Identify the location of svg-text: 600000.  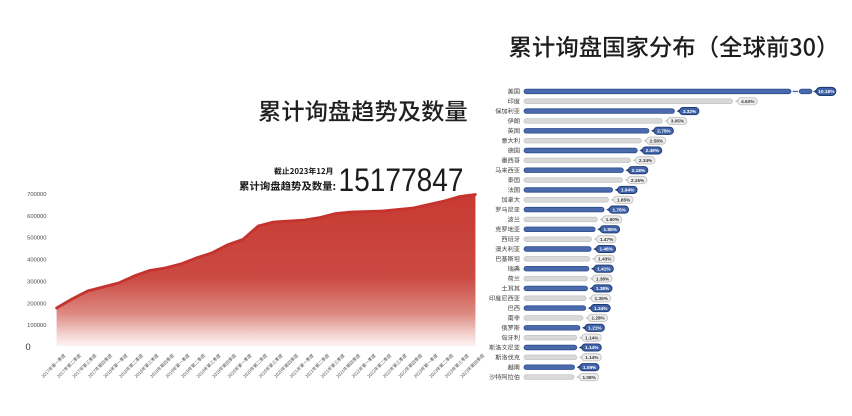
(36, 217).